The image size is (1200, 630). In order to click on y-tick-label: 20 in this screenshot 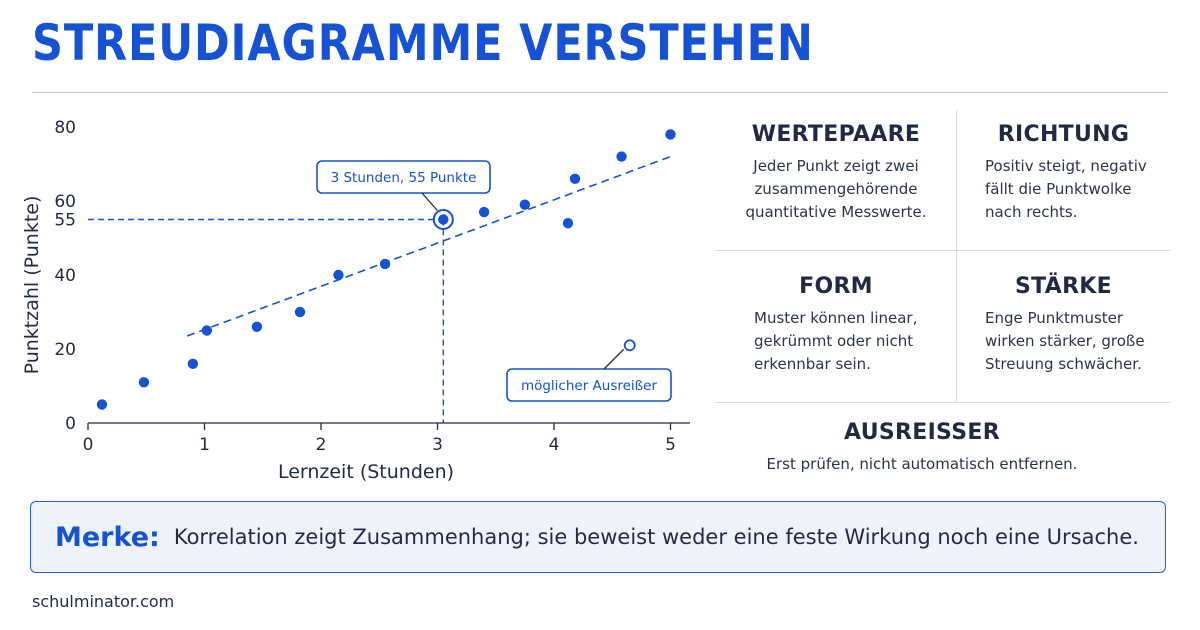, I will do `click(65, 350)`.